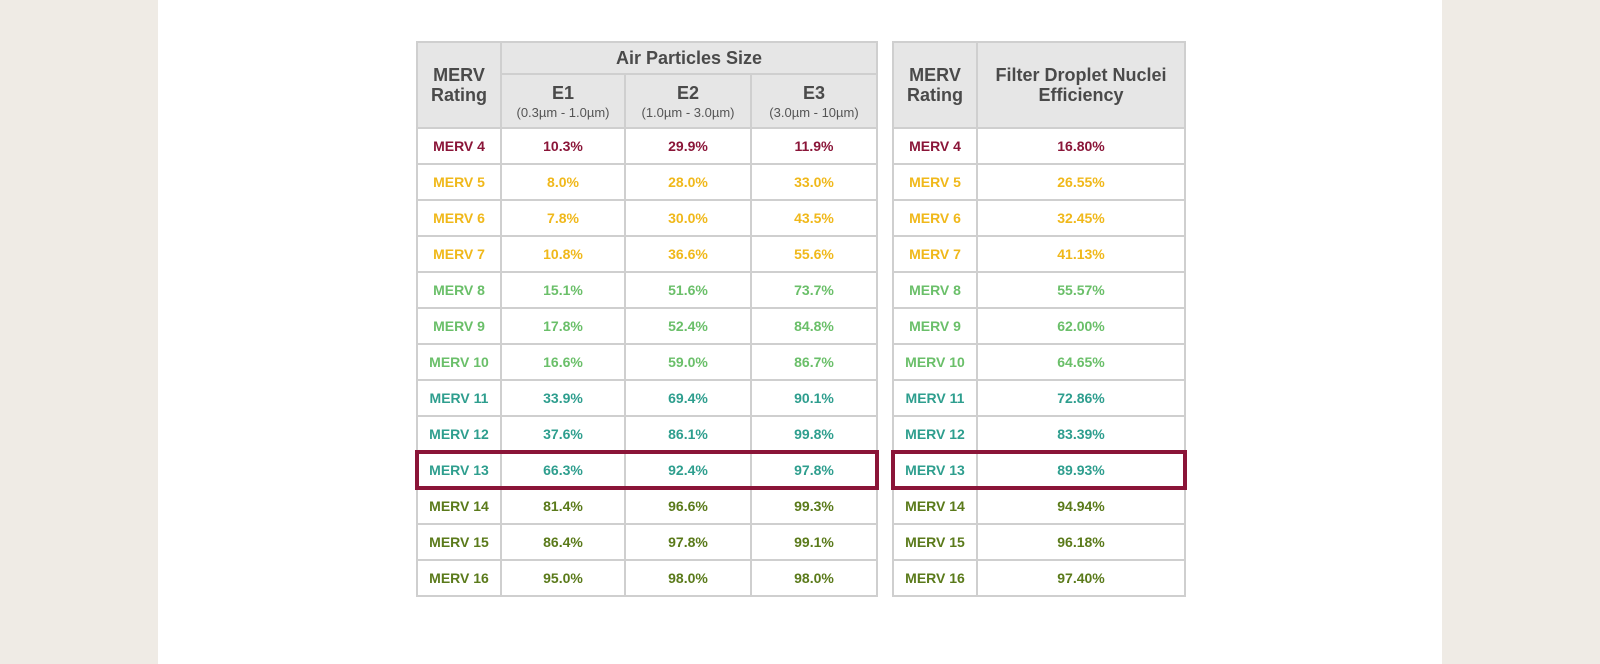 Image resolution: width=1600 pixels, height=664 pixels. I want to click on e3-cell: 55.6%, so click(814, 254).